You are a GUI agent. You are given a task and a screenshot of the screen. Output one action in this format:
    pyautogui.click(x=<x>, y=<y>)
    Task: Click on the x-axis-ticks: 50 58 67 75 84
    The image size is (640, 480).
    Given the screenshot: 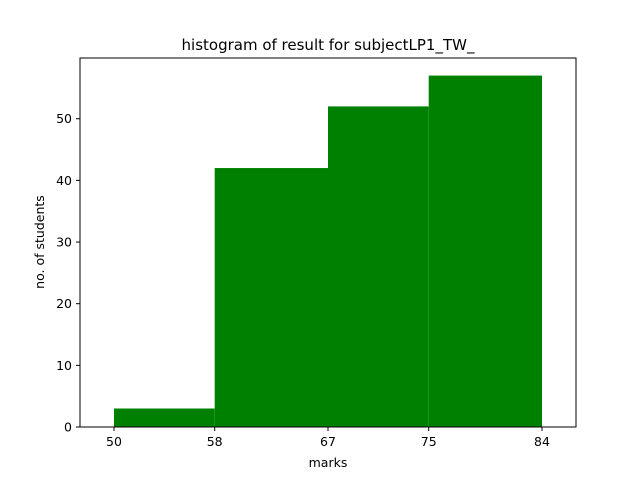 What is the action you would take?
    pyautogui.click(x=328, y=438)
    